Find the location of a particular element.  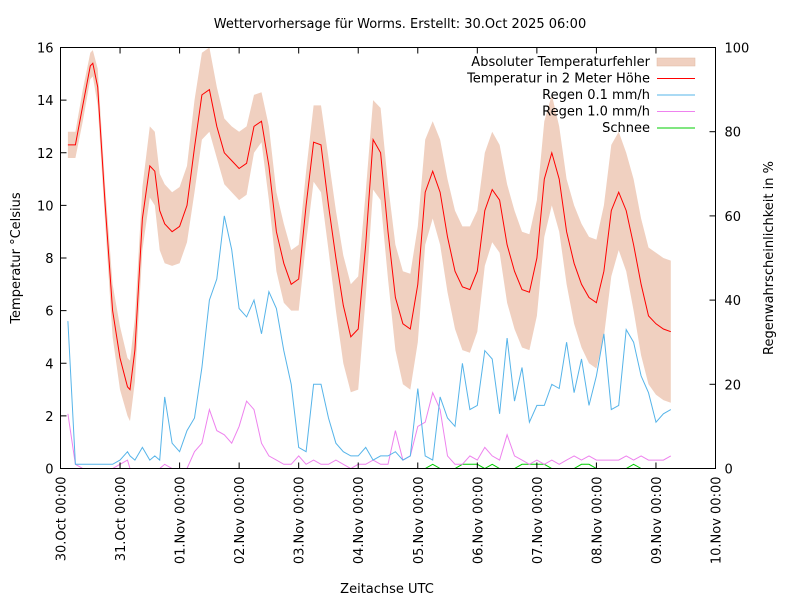

y-tick-label: 8 is located at coordinates (49, 259).